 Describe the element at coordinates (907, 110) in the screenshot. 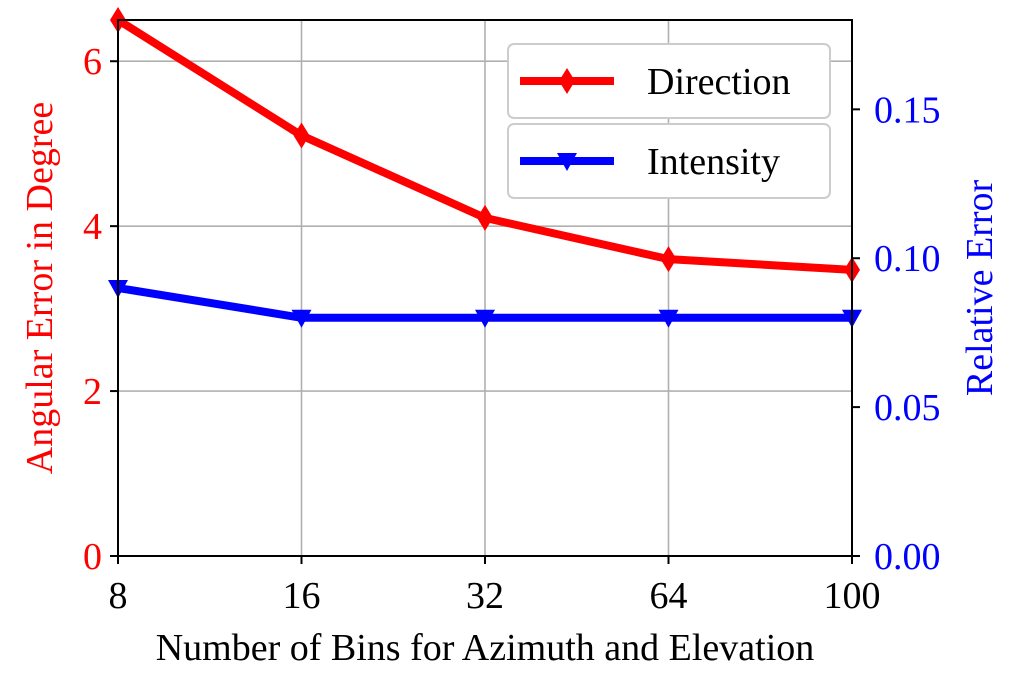

I see `right-y-tick-label: 0.15` at that location.